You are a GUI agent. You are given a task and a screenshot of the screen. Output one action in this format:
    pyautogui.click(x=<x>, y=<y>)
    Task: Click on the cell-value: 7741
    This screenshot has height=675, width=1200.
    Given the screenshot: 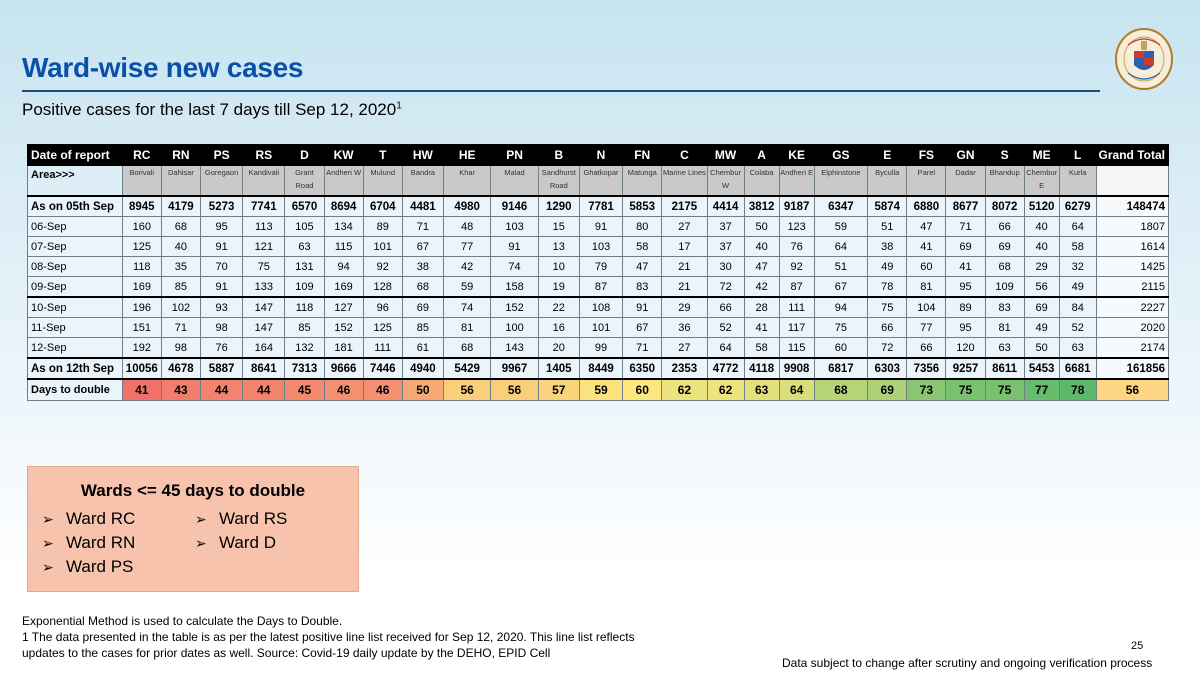 What is the action you would take?
    pyautogui.click(x=264, y=206)
    